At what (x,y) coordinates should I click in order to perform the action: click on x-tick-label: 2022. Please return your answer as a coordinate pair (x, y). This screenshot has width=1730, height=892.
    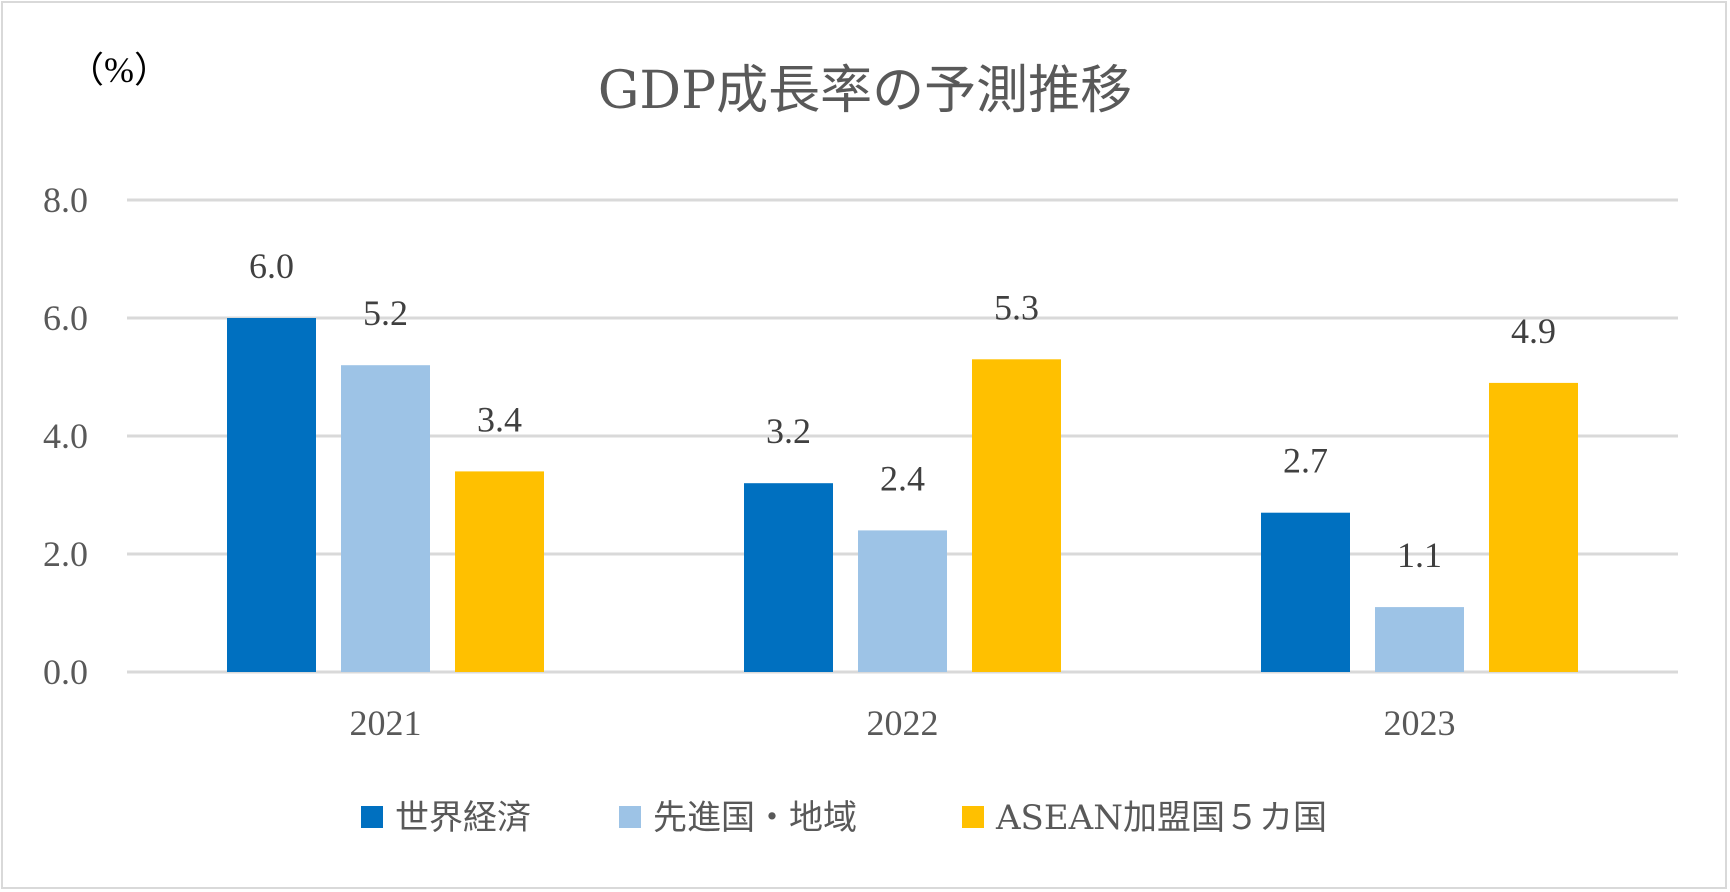
    Looking at the image, I should click on (903, 723).